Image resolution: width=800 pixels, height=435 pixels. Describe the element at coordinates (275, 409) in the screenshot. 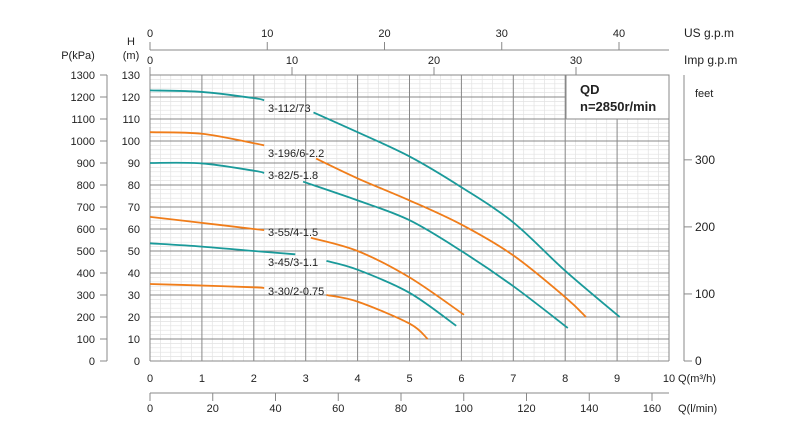

I see `l-min-tick-label: 40` at that location.